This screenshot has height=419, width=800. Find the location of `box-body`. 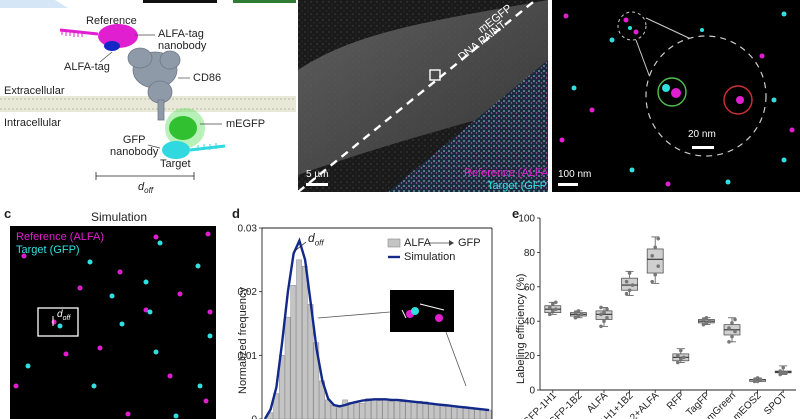

box-body is located at coordinates (629, 284).